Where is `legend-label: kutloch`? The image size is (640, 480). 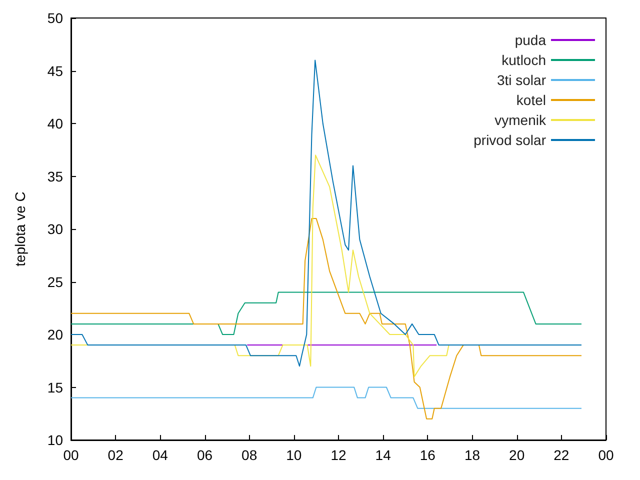
legend-label: kutloch is located at coordinates (524, 60).